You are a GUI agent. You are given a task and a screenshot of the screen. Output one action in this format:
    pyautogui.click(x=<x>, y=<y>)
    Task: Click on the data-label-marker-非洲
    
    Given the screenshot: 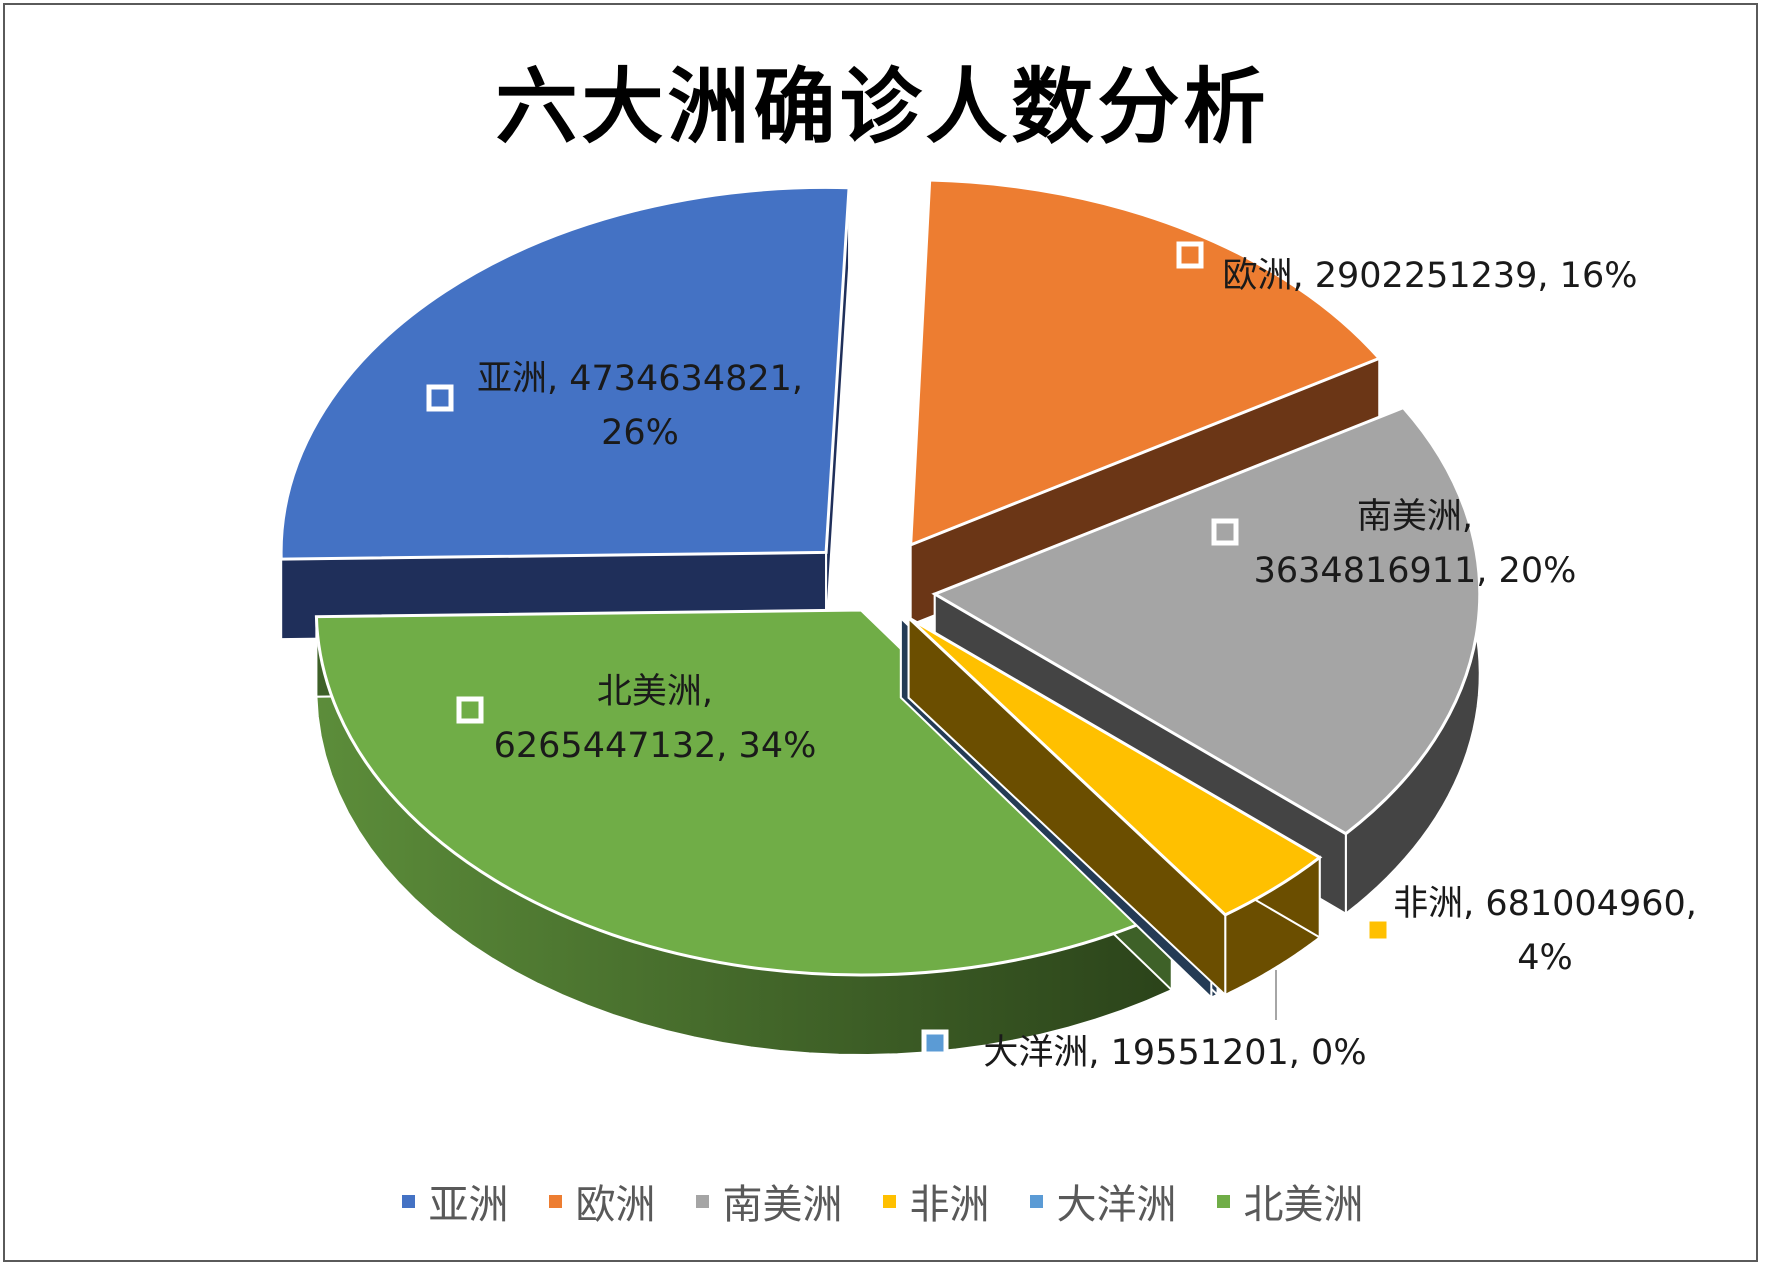 What is the action you would take?
    pyautogui.click(x=1378, y=930)
    